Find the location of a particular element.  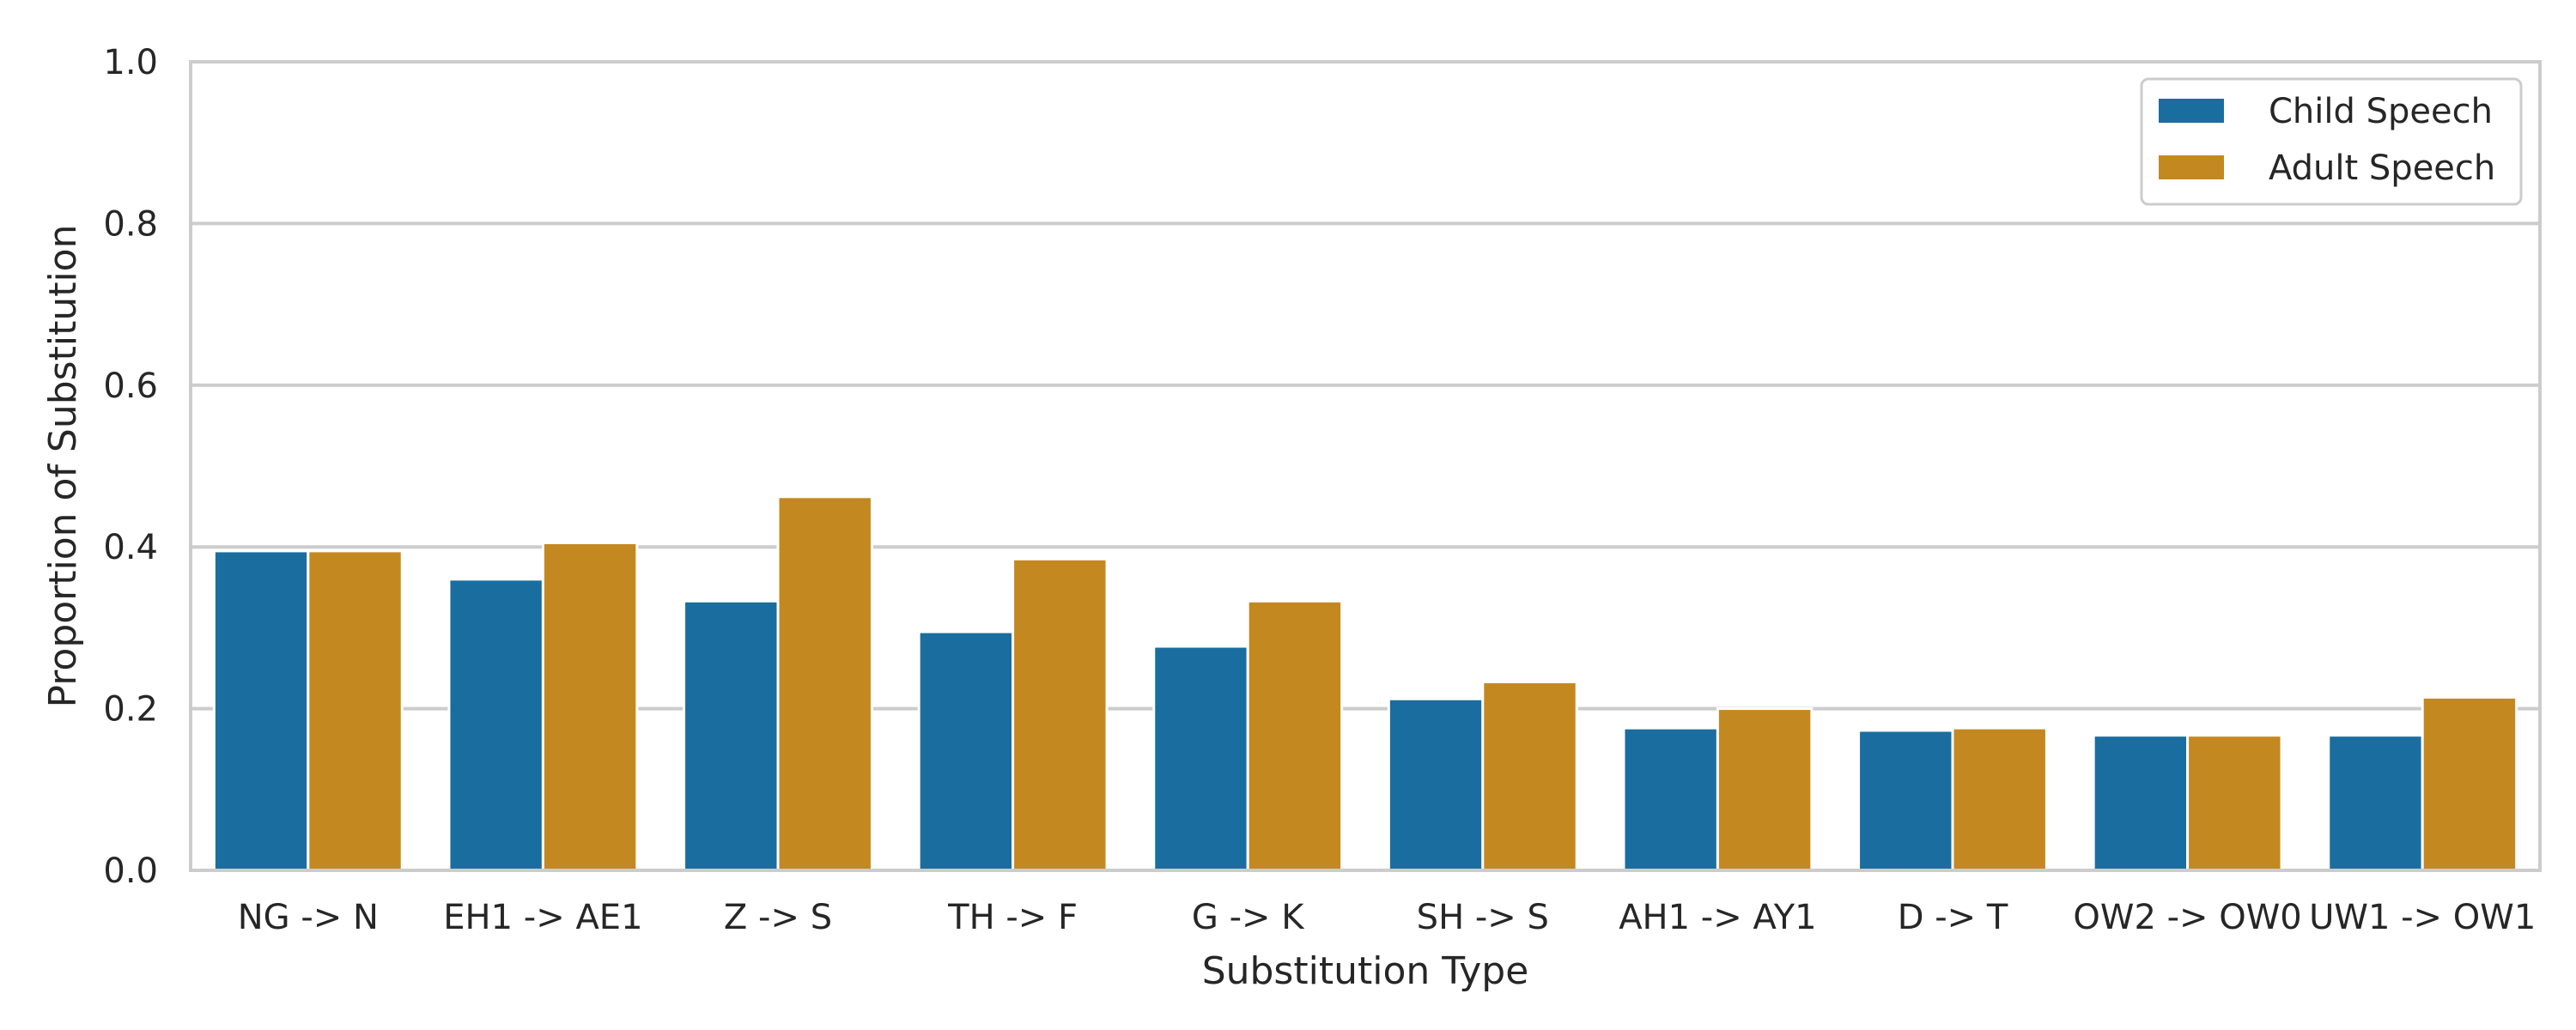

x-axis-label: Substitution Type is located at coordinates (1365, 971).